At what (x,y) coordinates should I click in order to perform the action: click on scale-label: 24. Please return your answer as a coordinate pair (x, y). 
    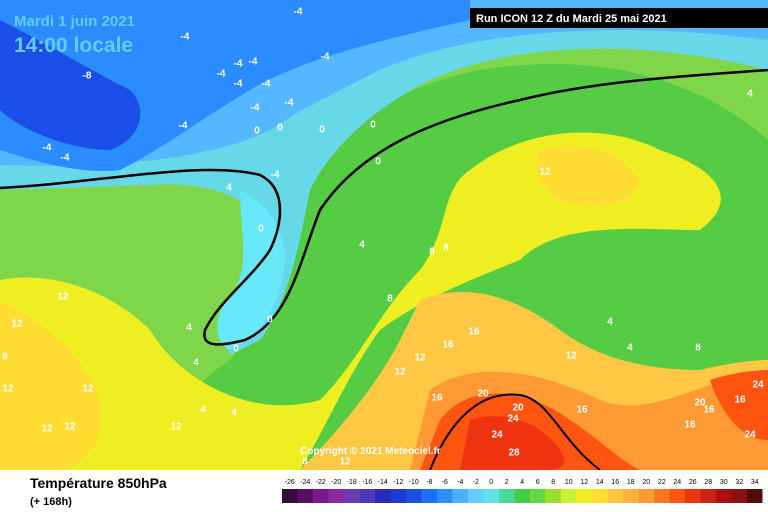
    Looking at the image, I should click on (677, 482).